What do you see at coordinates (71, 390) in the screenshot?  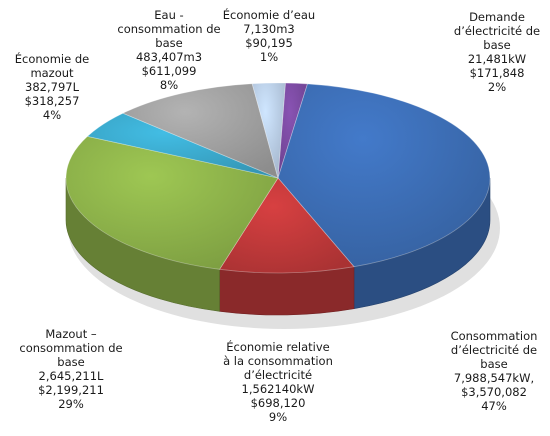 I see `slice-value: $2,199,211` at bounding box center [71, 390].